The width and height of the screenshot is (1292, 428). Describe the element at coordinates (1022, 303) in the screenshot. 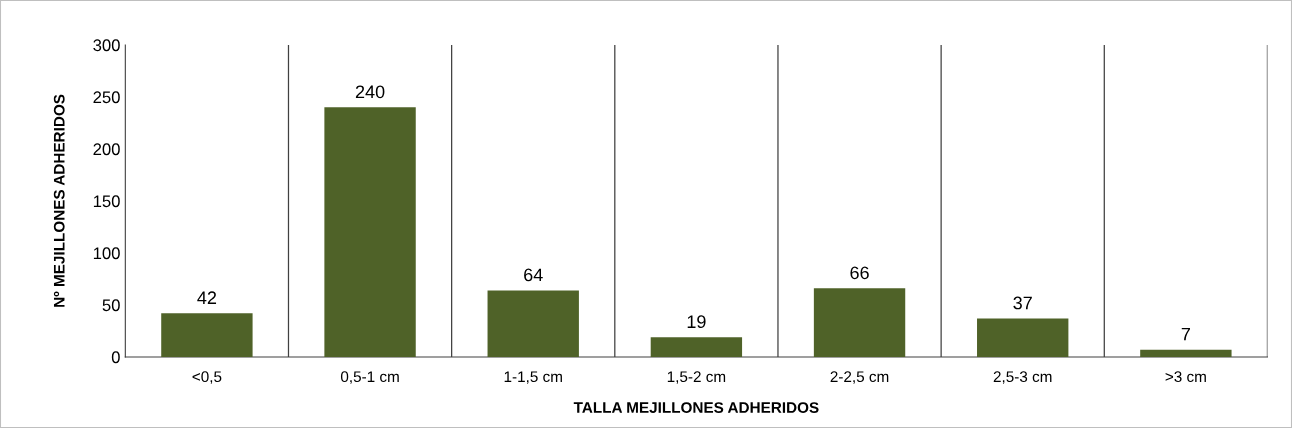

I see `data-label: 37` at that location.